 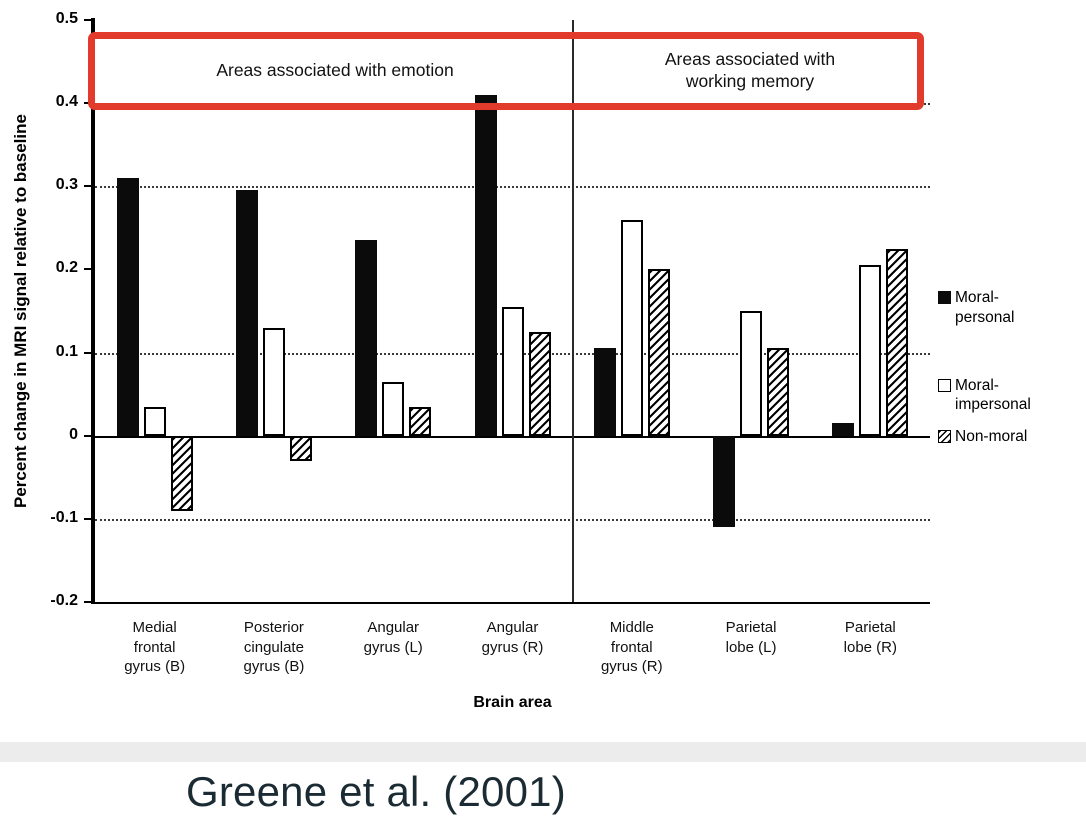 What do you see at coordinates (335, 70) in the screenshot?
I see `emotion-section-label: Areas associated with emotion` at bounding box center [335, 70].